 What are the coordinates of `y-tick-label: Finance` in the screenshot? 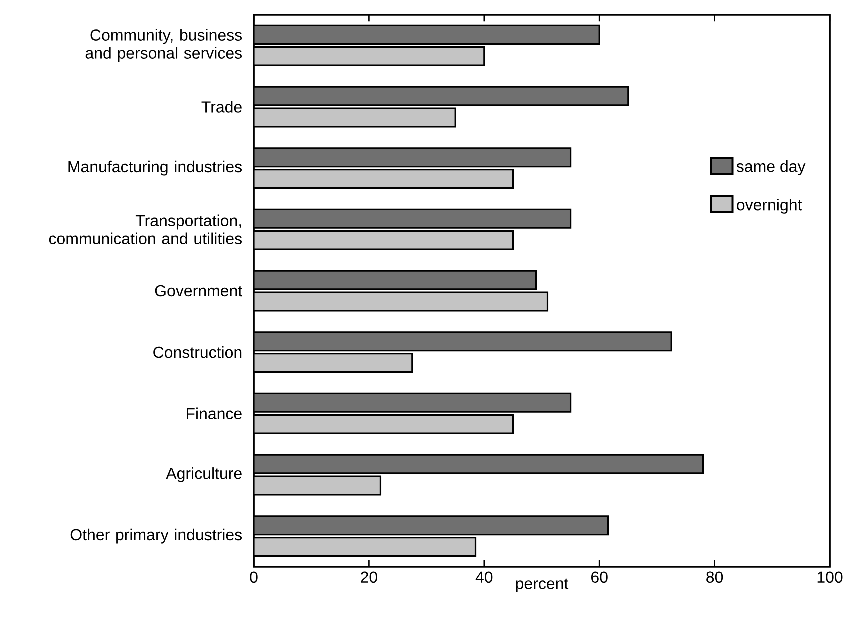 It's located at (214, 414).